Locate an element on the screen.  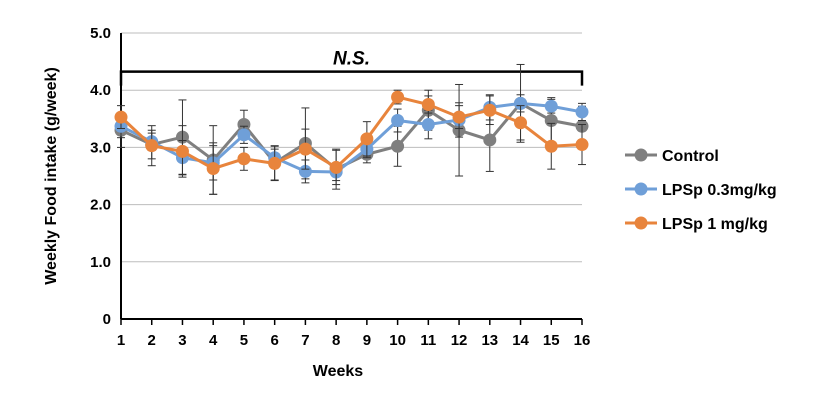
y-tick-label: 3.0 is located at coordinates (100, 147).